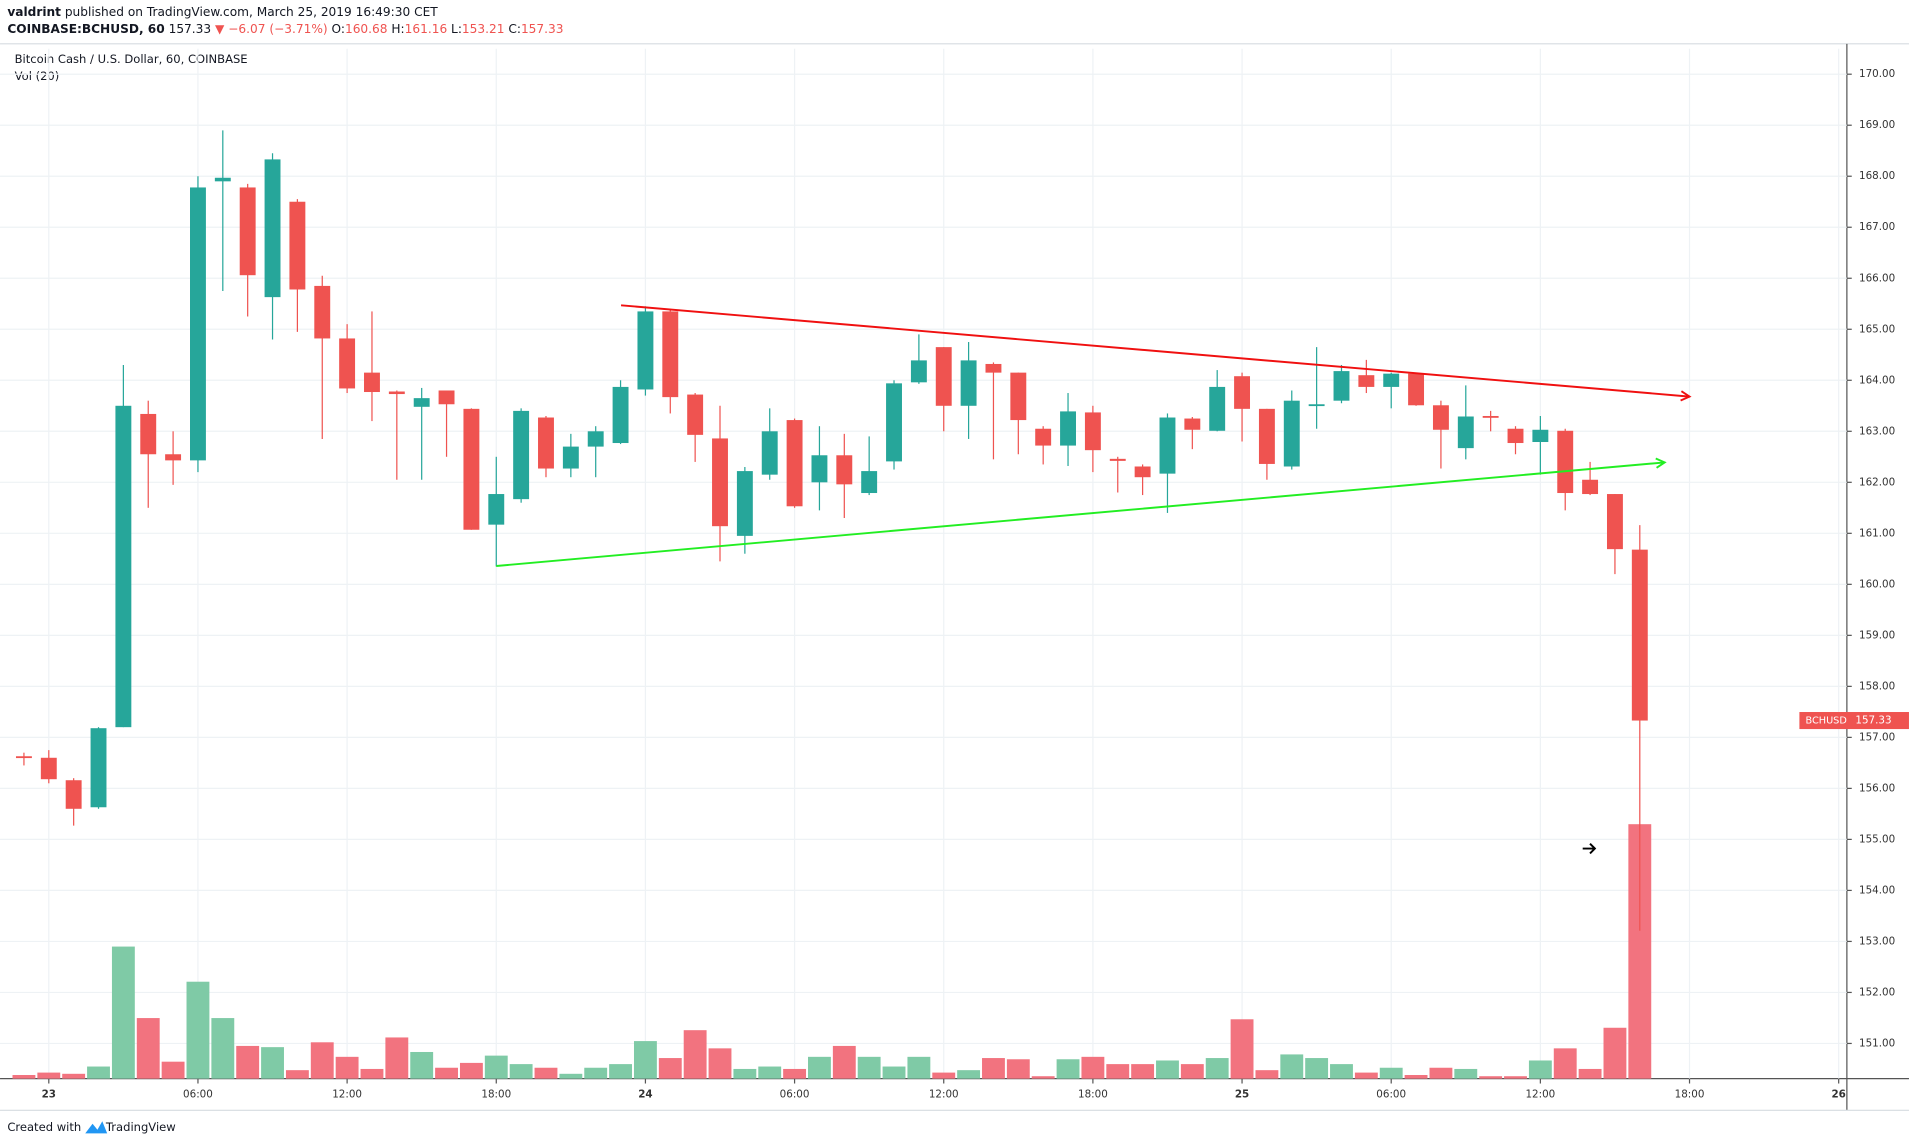 Image resolution: width=1909 pixels, height=1145 pixels. I want to click on y-tick-label: 154.00, so click(1877, 890).